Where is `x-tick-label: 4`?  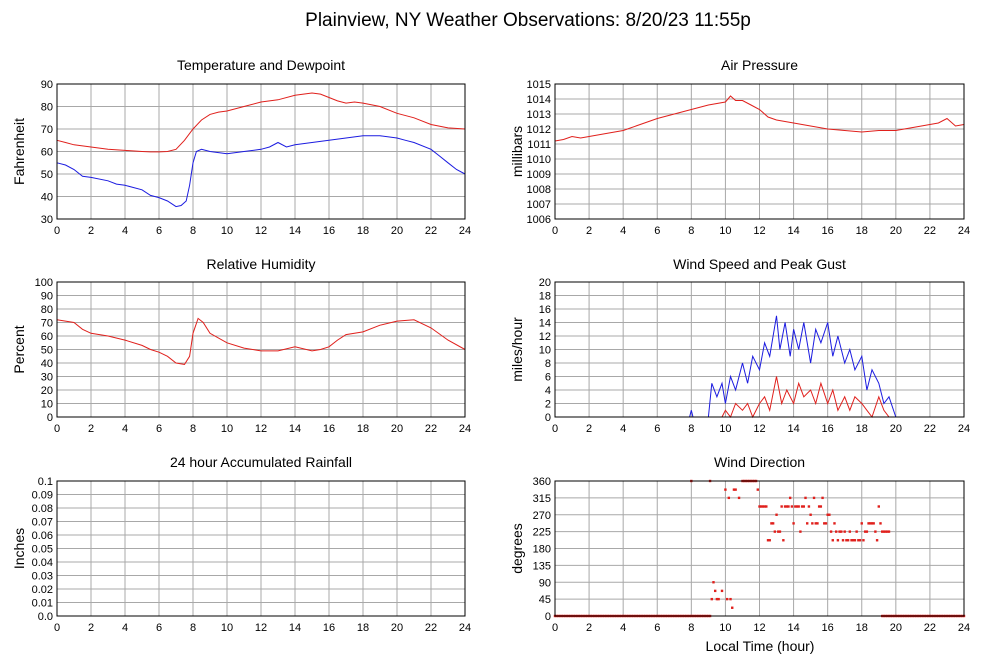
x-tick-label: 4 is located at coordinates (623, 628).